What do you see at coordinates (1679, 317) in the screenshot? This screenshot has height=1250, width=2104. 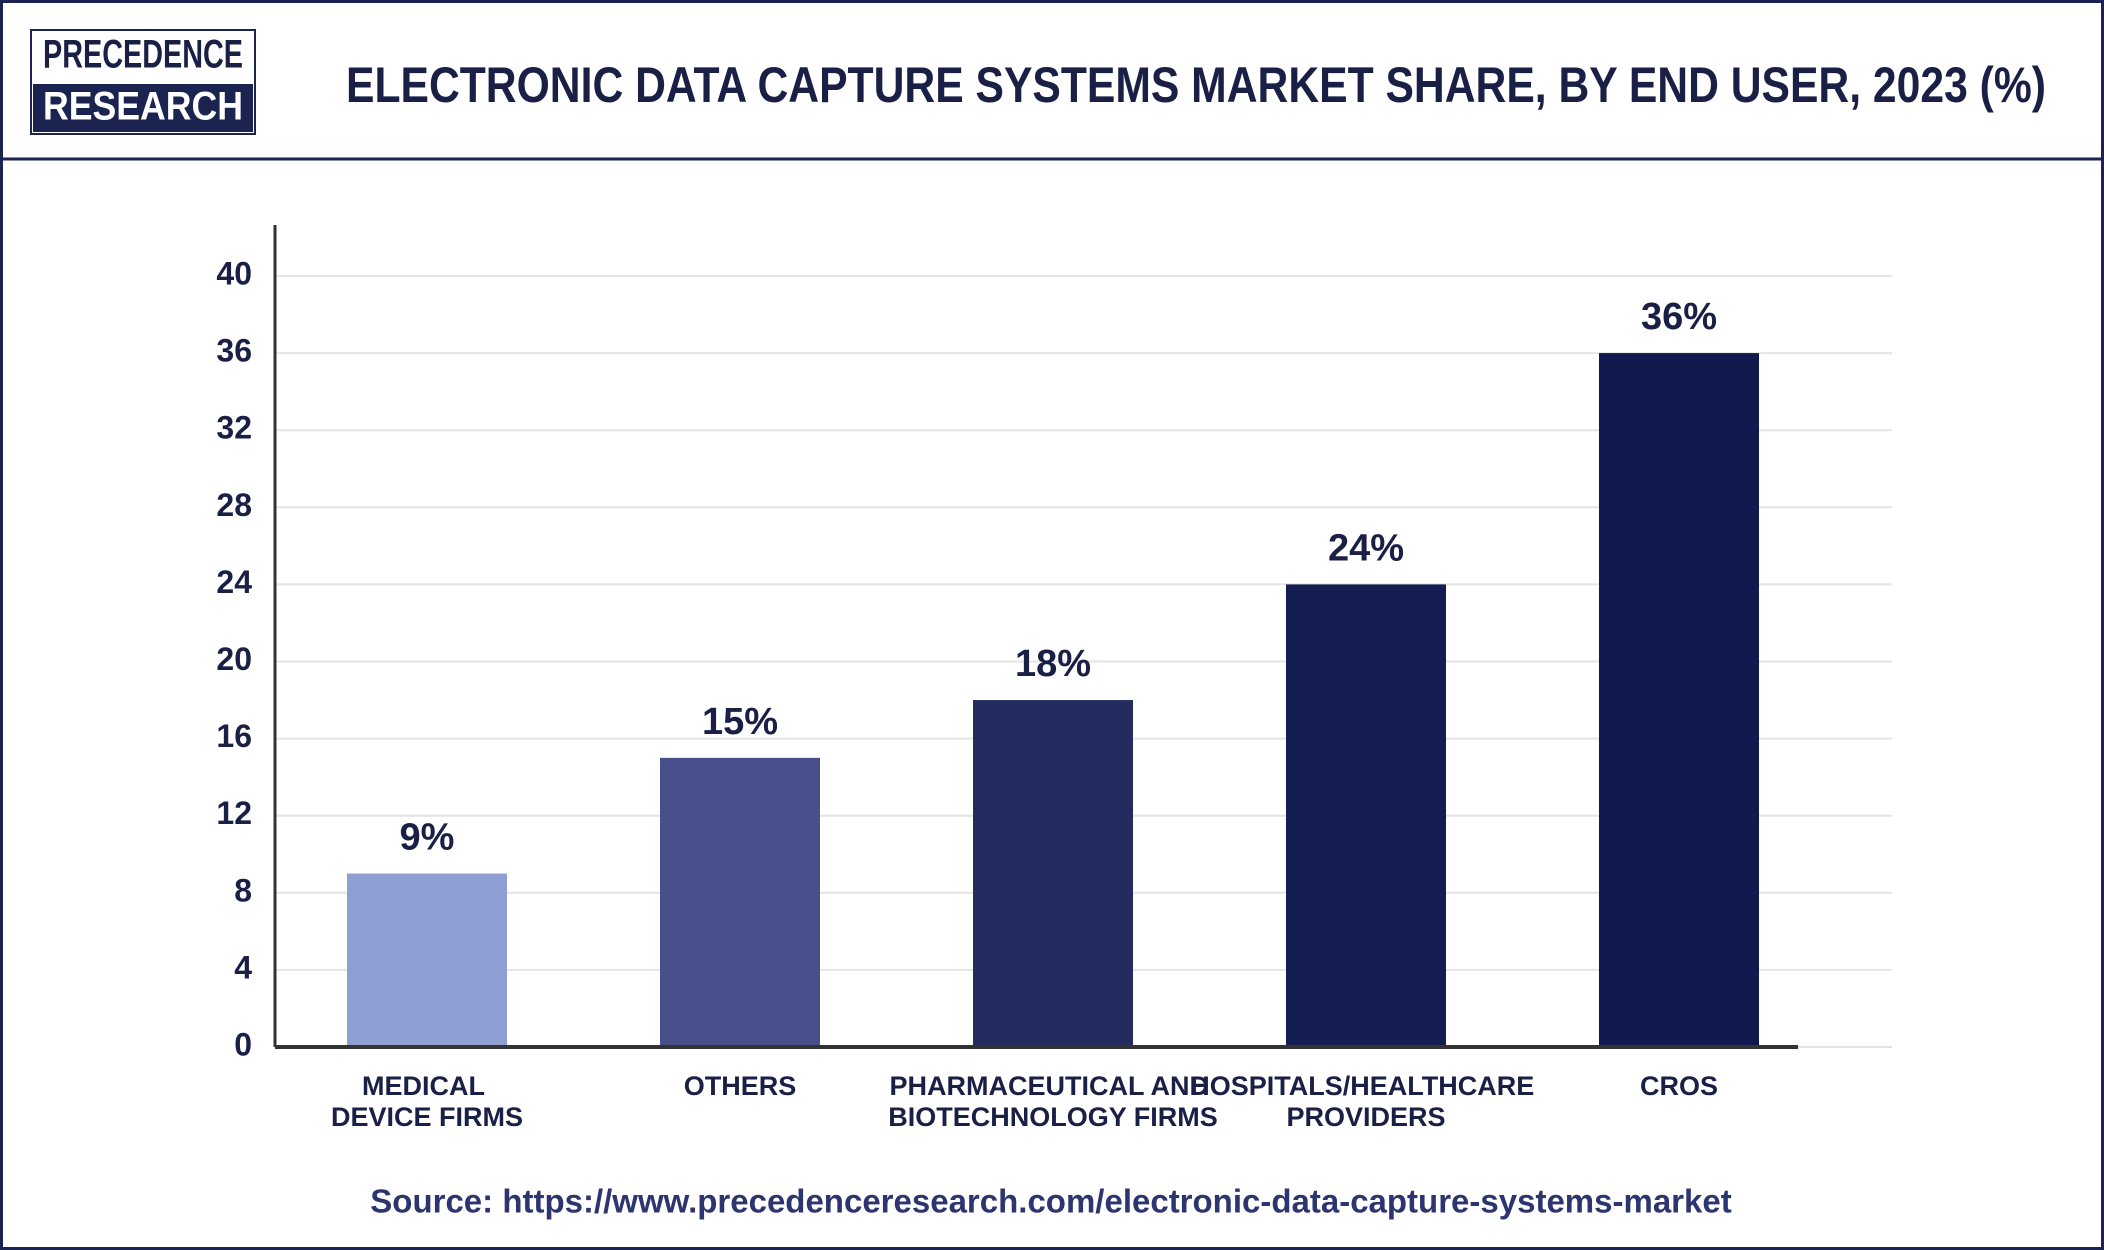 I see `value-label: 36%` at bounding box center [1679, 317].